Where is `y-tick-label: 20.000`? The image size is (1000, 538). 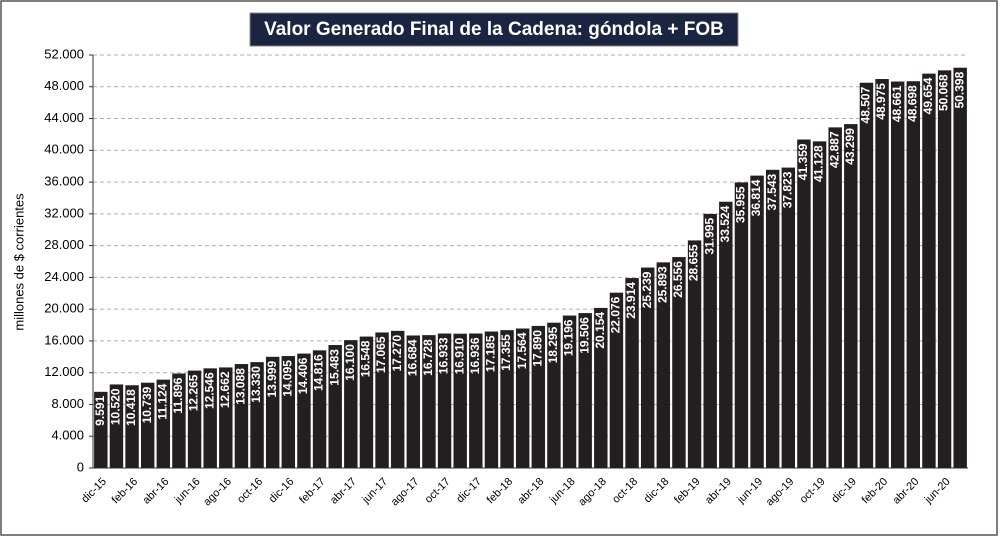
y-tick-label: 20.000 is located at coordinates (64, 308).